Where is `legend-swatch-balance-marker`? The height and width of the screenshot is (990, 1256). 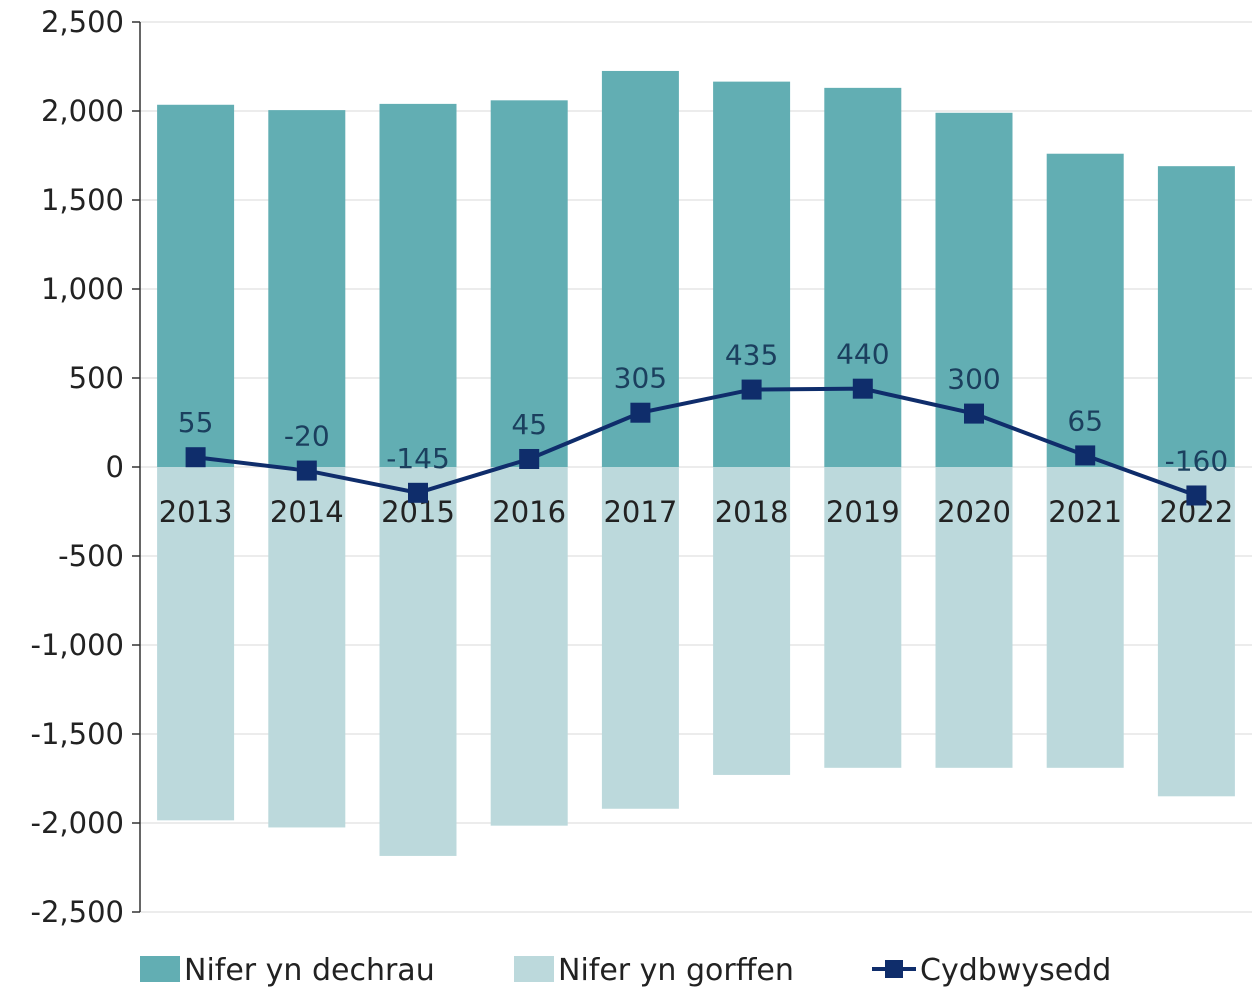
legend-swatch-balance-marker is located at coordinates (894, 969).